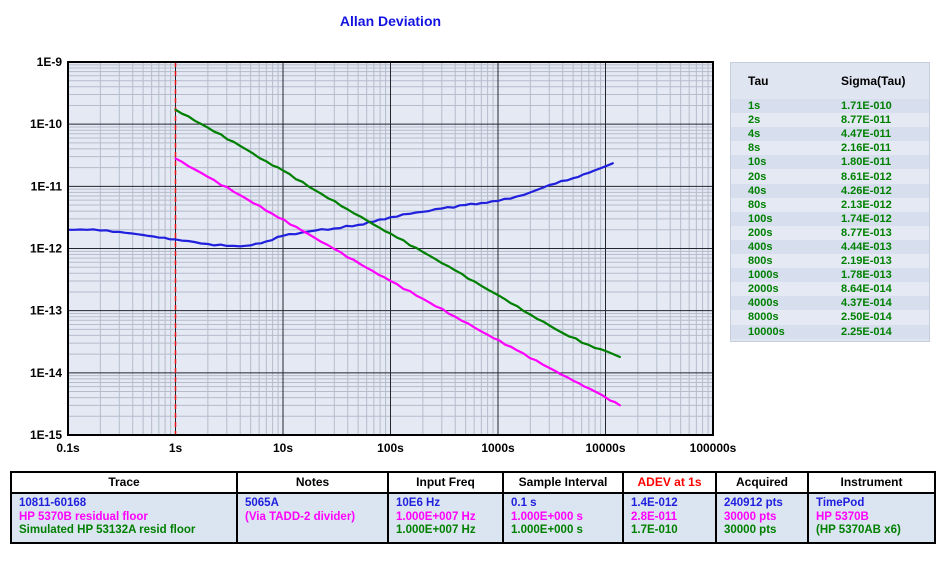 Image resolution: width=945 pixels, height=572 pixels. I want to click on trace-1-value: 1.000E+000 s, so click(547, 516).